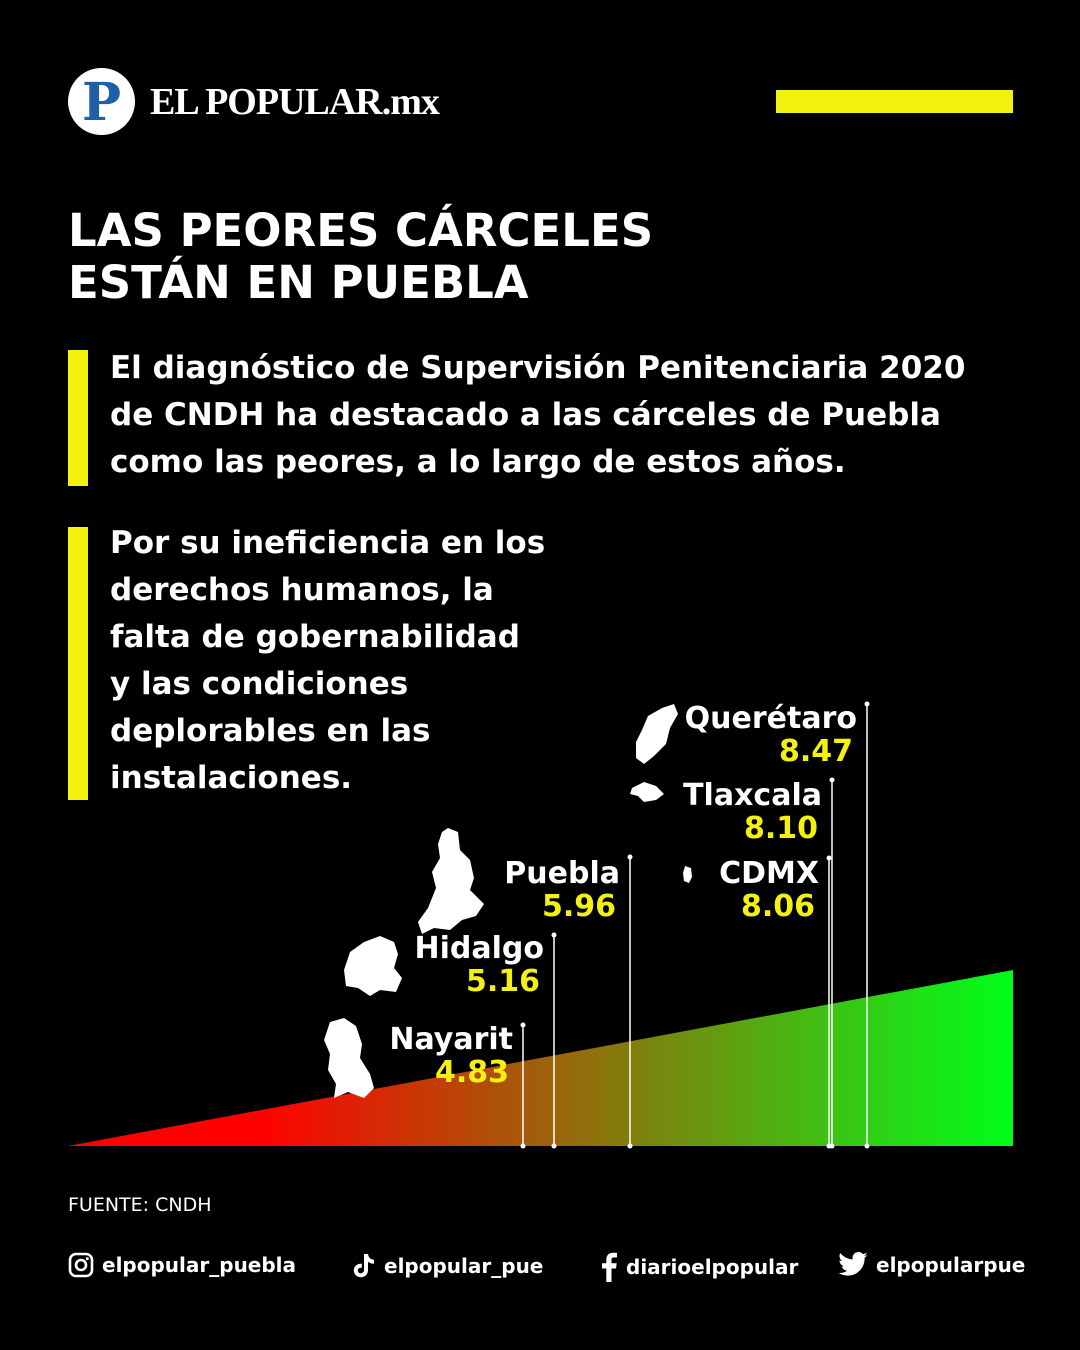 The width and height of the screenshot is (1080, 1350). I want to click on bar-top-dot-tlaxcala, so click(832, 780).